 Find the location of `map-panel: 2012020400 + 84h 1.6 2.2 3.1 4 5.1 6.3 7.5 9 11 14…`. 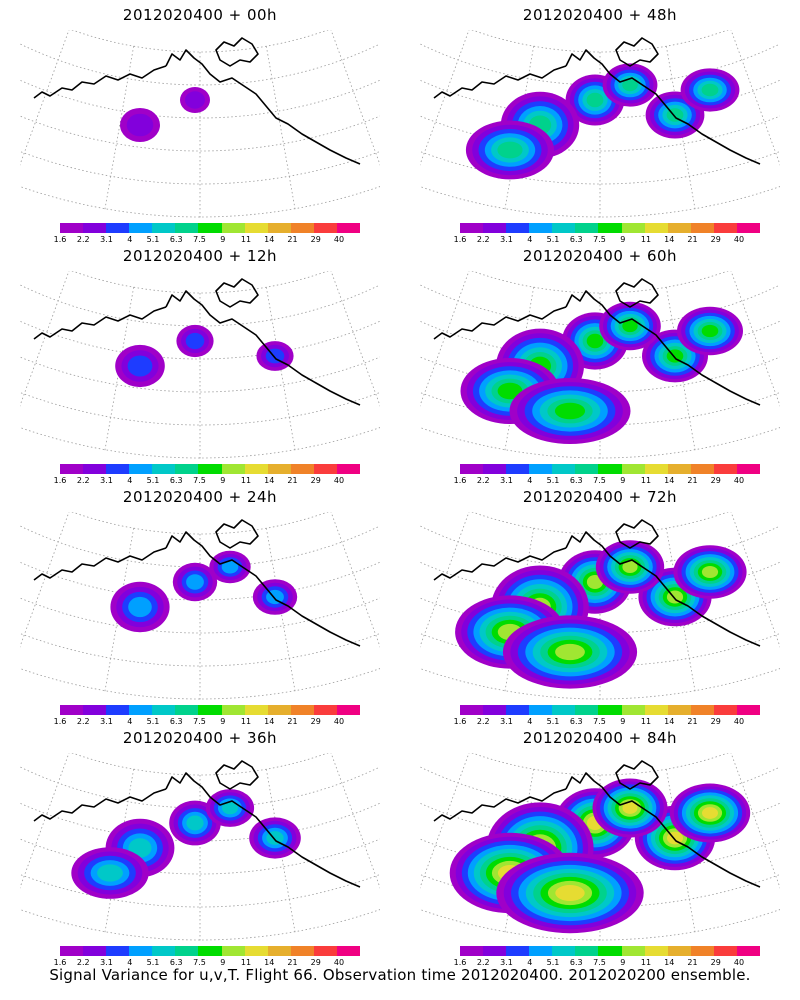

map-panel: 2012020400 + 84h 1.6 2.2 3.1 4 5.1 6.3 7.5 9 11 14… is located at coordinates (600, 845).